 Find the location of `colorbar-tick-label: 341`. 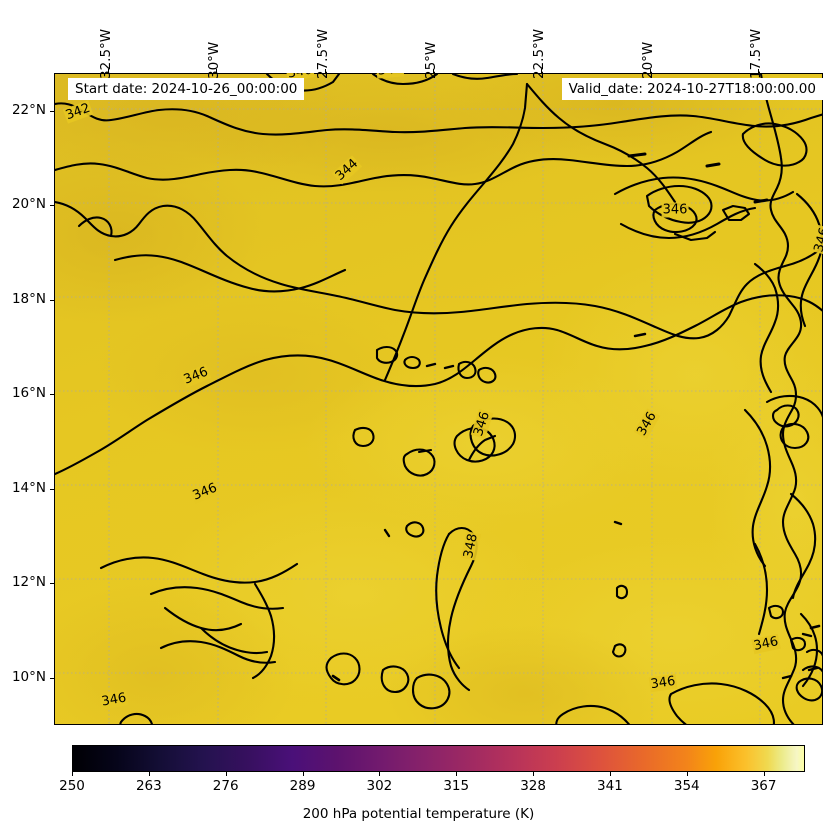

colorbar-tick-label: 341 is located at coordinates (610, 786).